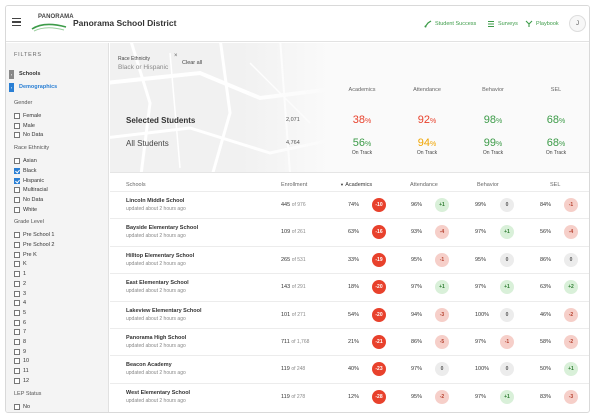 The width and height of the screenshot is (595, 417). What do you see at coordinates (294, 185) in the screenshot?
I see `col-header-enrollment: Enrollment` at bounding box center [294, 185].